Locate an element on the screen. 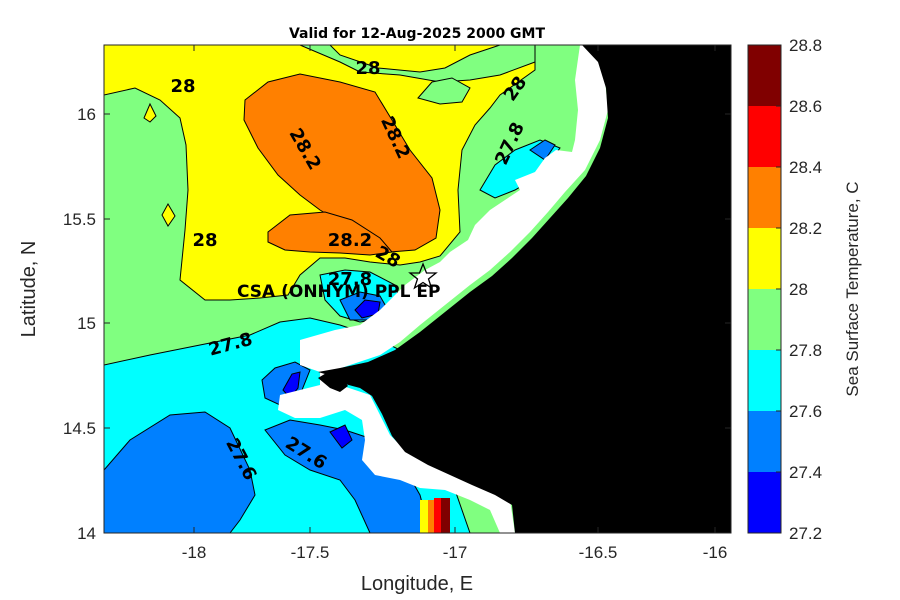 Image resolution: width=900 pixels, height=600 pixels. colorbar-title: Sea Surface Temperature, C is located at coordinates (852, 288).